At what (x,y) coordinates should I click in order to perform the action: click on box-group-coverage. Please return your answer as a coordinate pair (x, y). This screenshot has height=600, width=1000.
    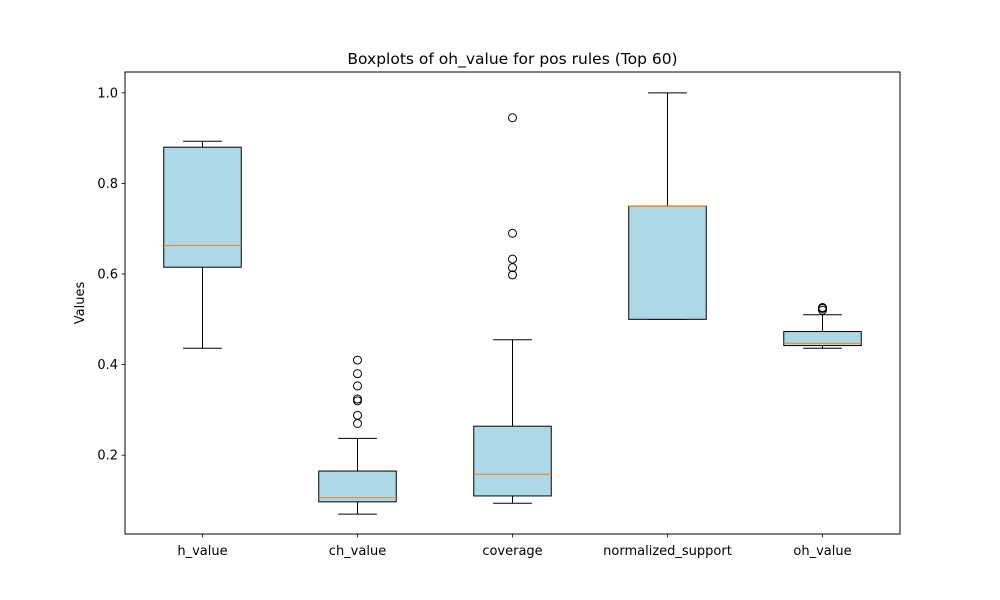
    Looking at the image, I should click on (512, 308).